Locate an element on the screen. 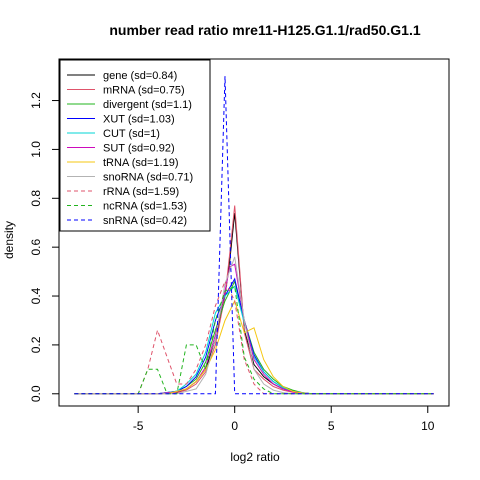 This screenshot has height=480, width=480. y-tick-label: 0.6 is located at coordinates (36, 247).